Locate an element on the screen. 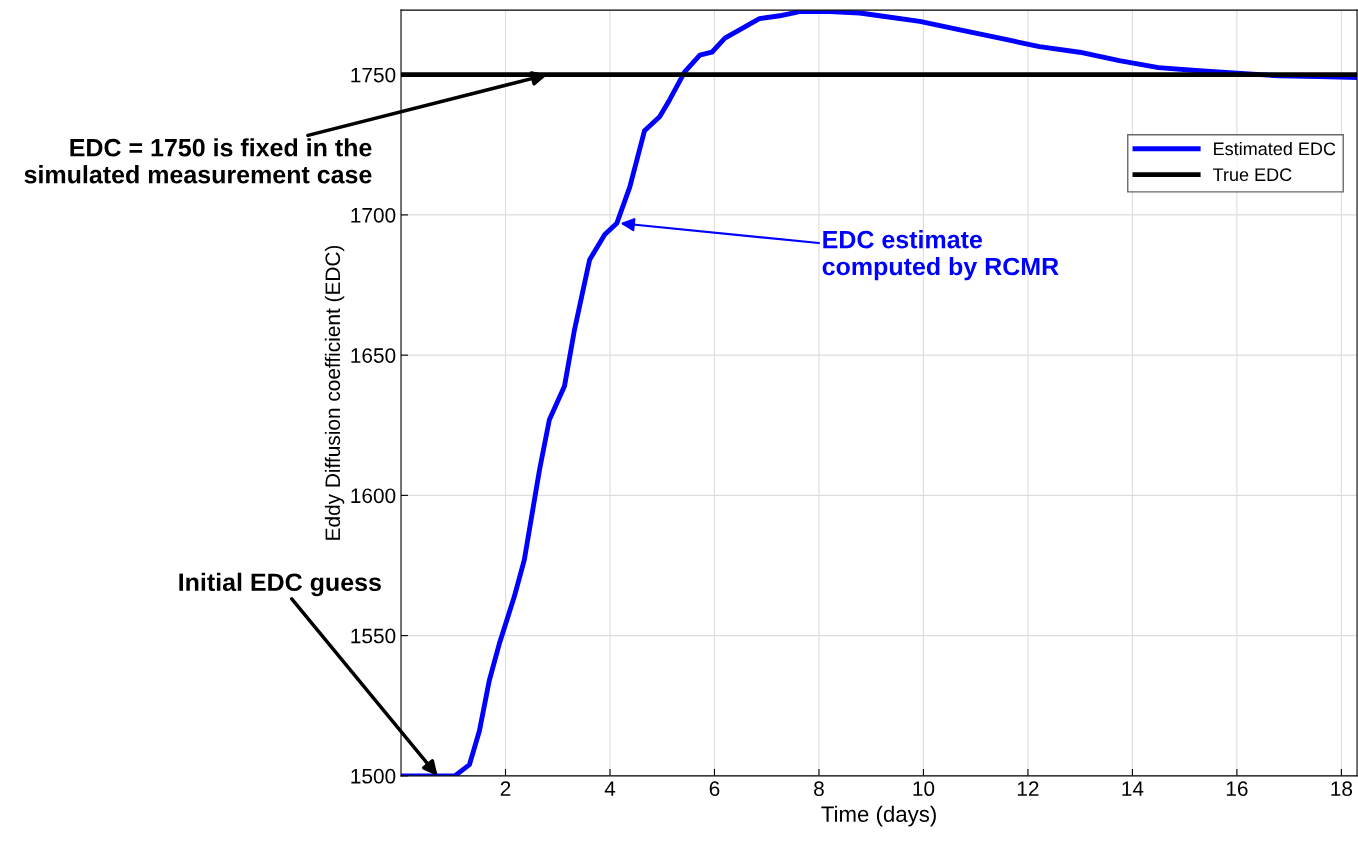  x-tick-label: 4 is located at coordinates (610, 788).